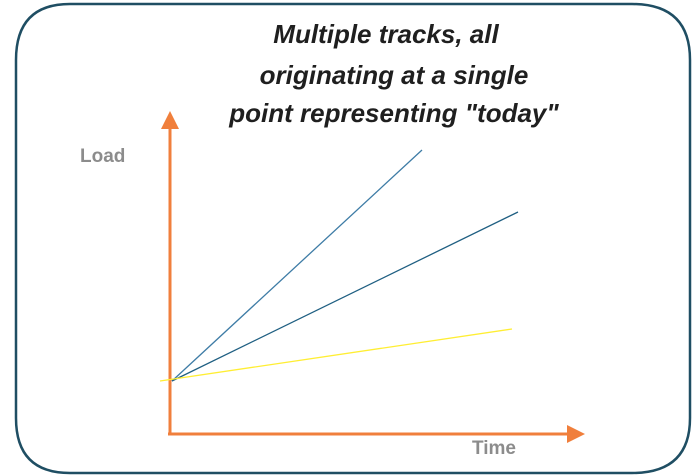 This screenshot has height=475, width=692. Describe the element at coordinates (394, 75) in the screenshot. I see `title-line-2: originating at a single` at that location.